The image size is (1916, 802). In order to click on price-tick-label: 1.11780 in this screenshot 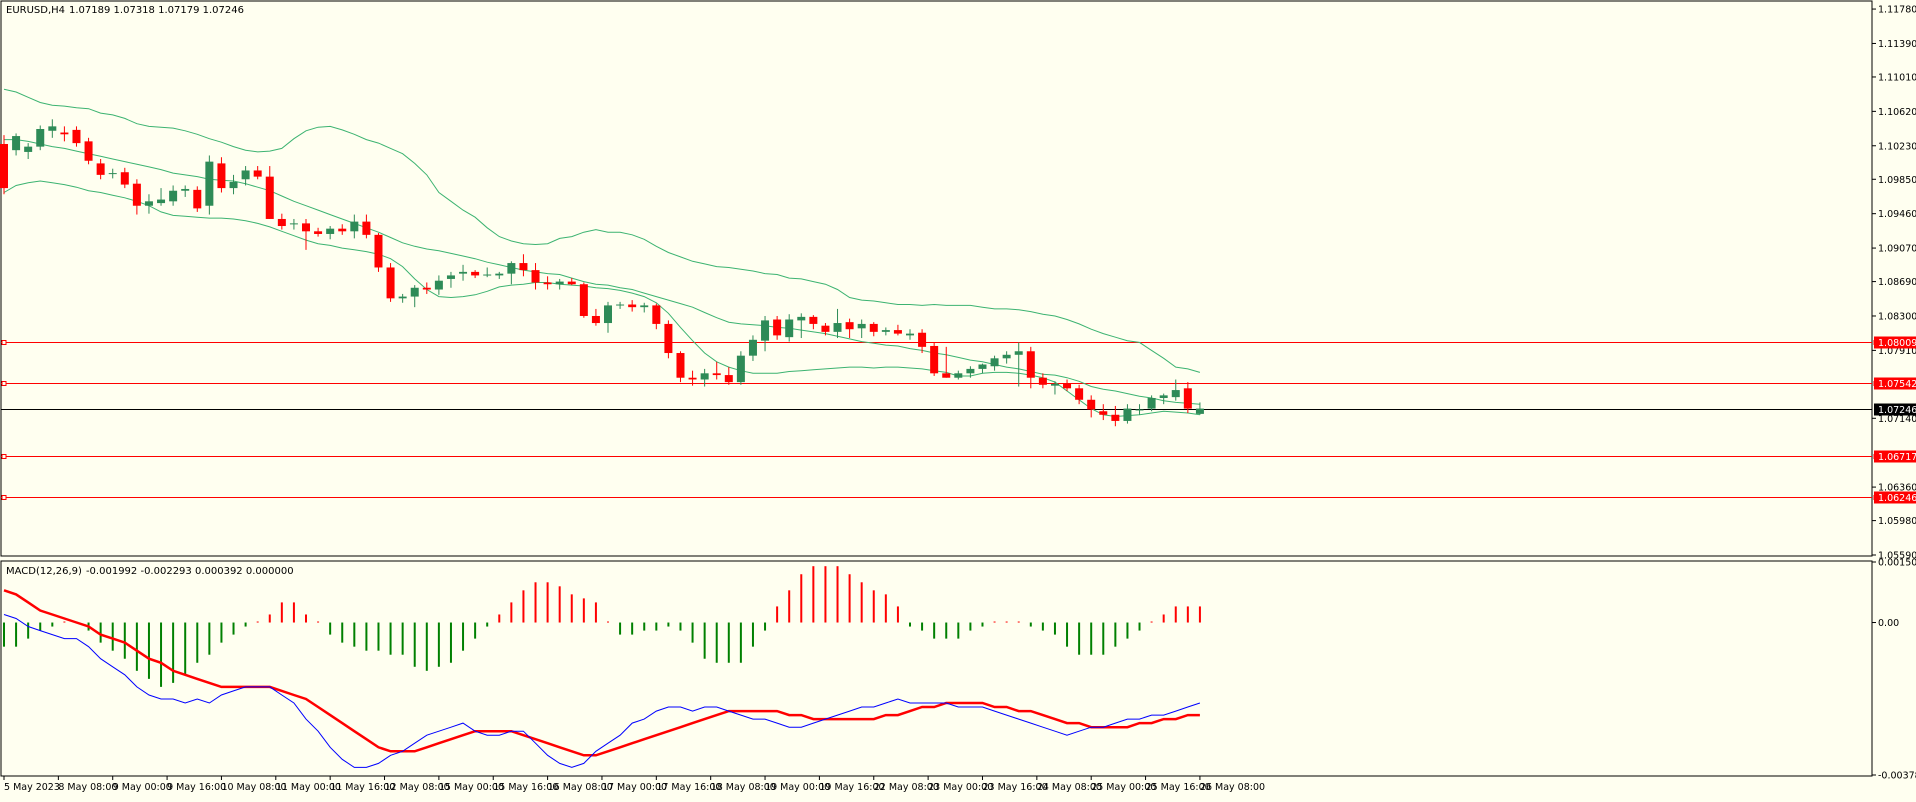, I will do `click(1897, 10)`.